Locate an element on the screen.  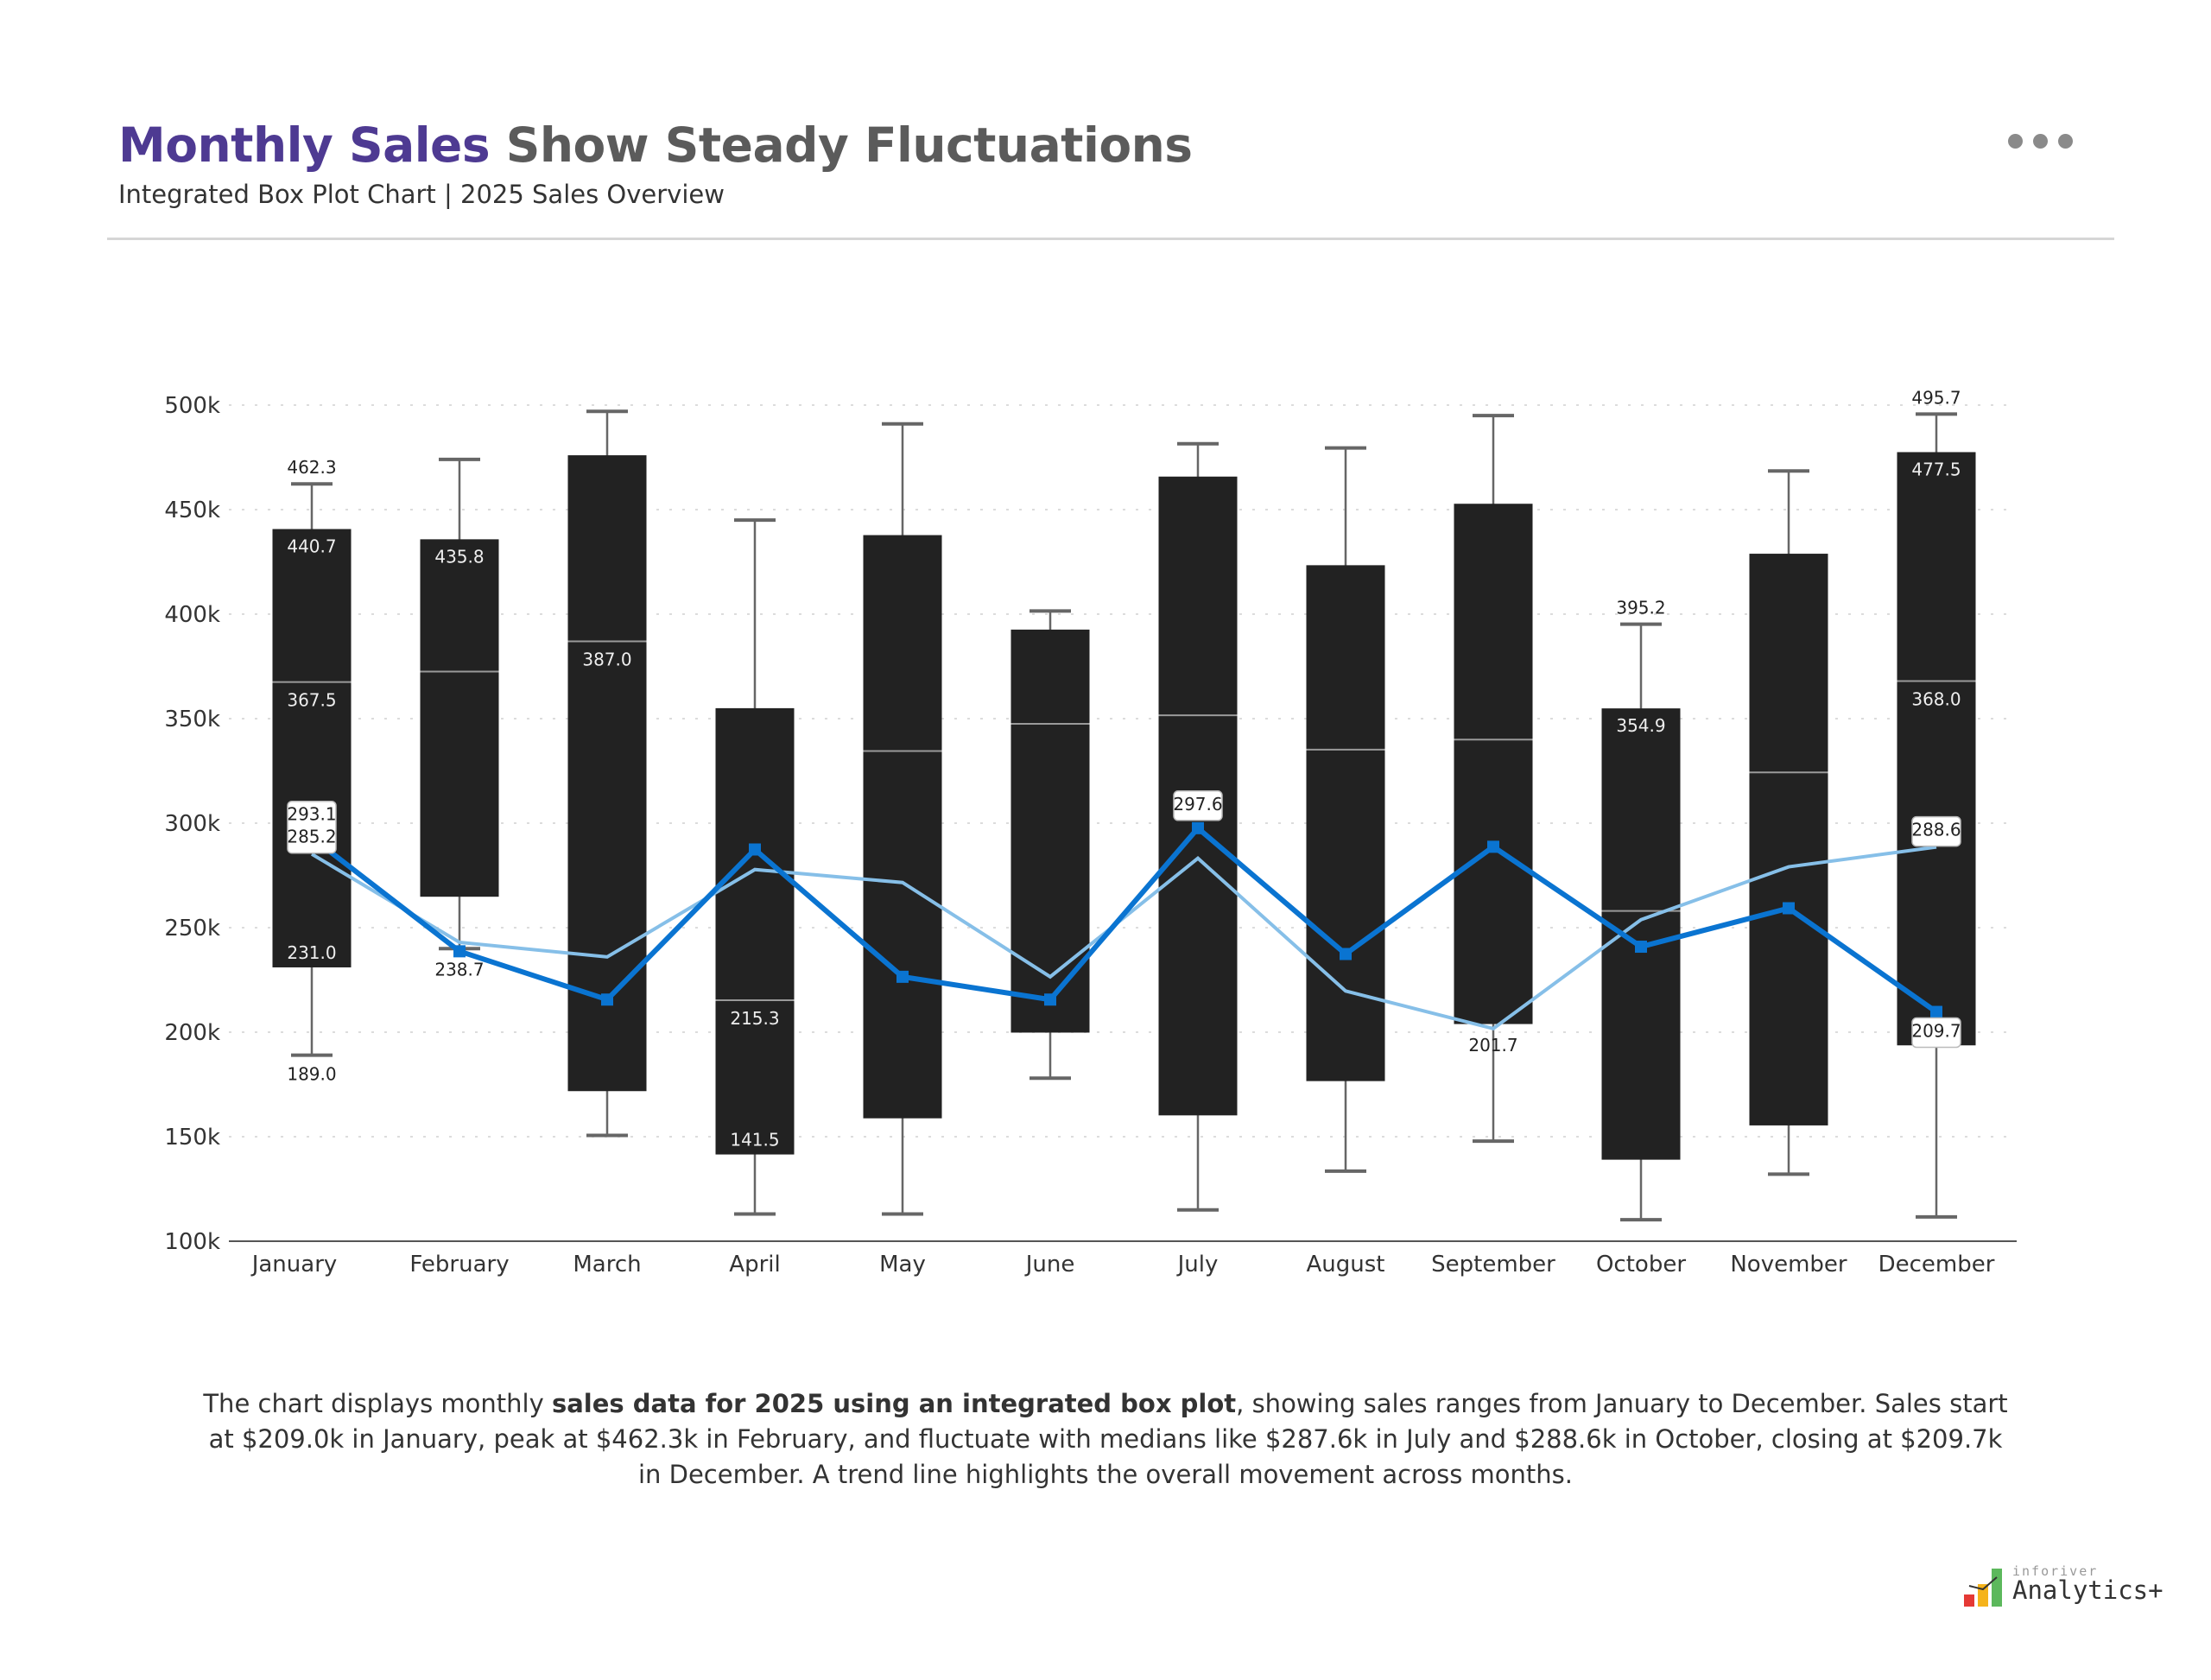
trend-line-light is located at coordinates (1123, 938).